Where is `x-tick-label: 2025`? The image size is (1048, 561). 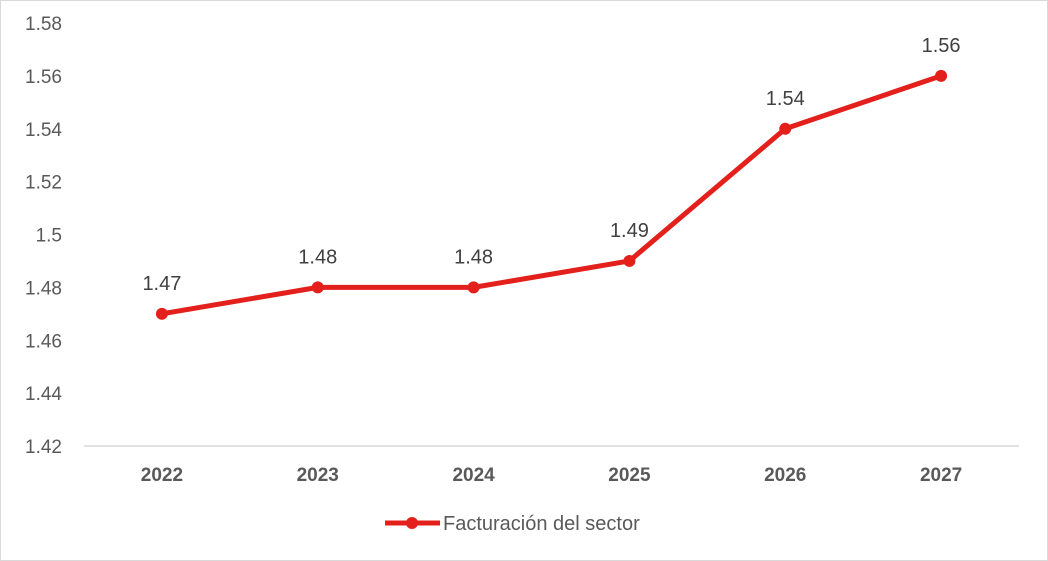 x-tick-label: 2025 is located at coordinates (629, 475).